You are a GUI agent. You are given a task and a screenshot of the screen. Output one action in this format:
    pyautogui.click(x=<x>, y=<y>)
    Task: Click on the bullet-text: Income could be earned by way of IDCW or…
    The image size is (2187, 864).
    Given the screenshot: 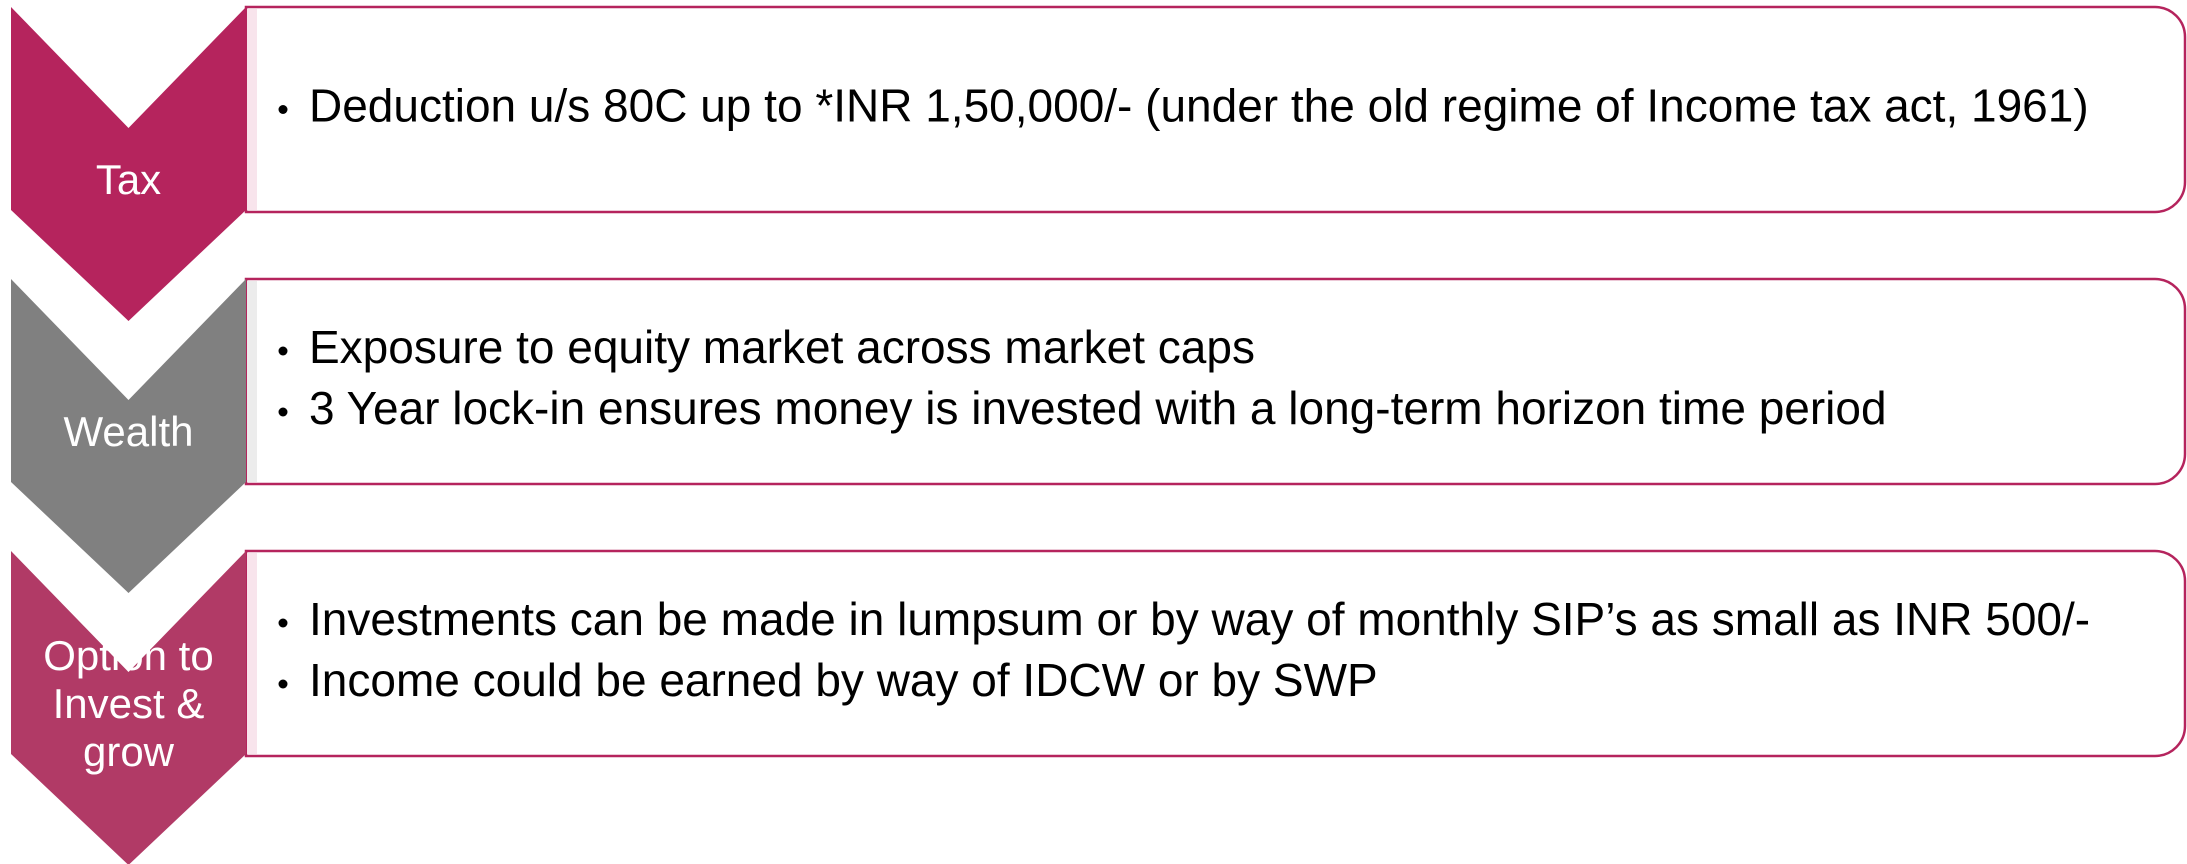 What is the action you would take?
    pyautogui.click(x=843, y=680)
    